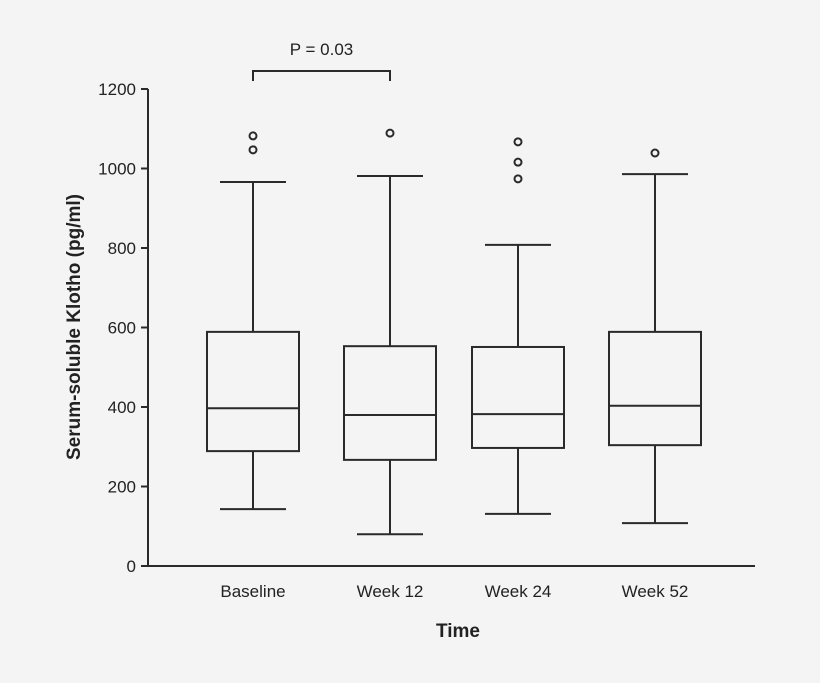  Describe the element at coordinates (122, 407) in the screenshot. I see `y-tick-label: 400` at that location.